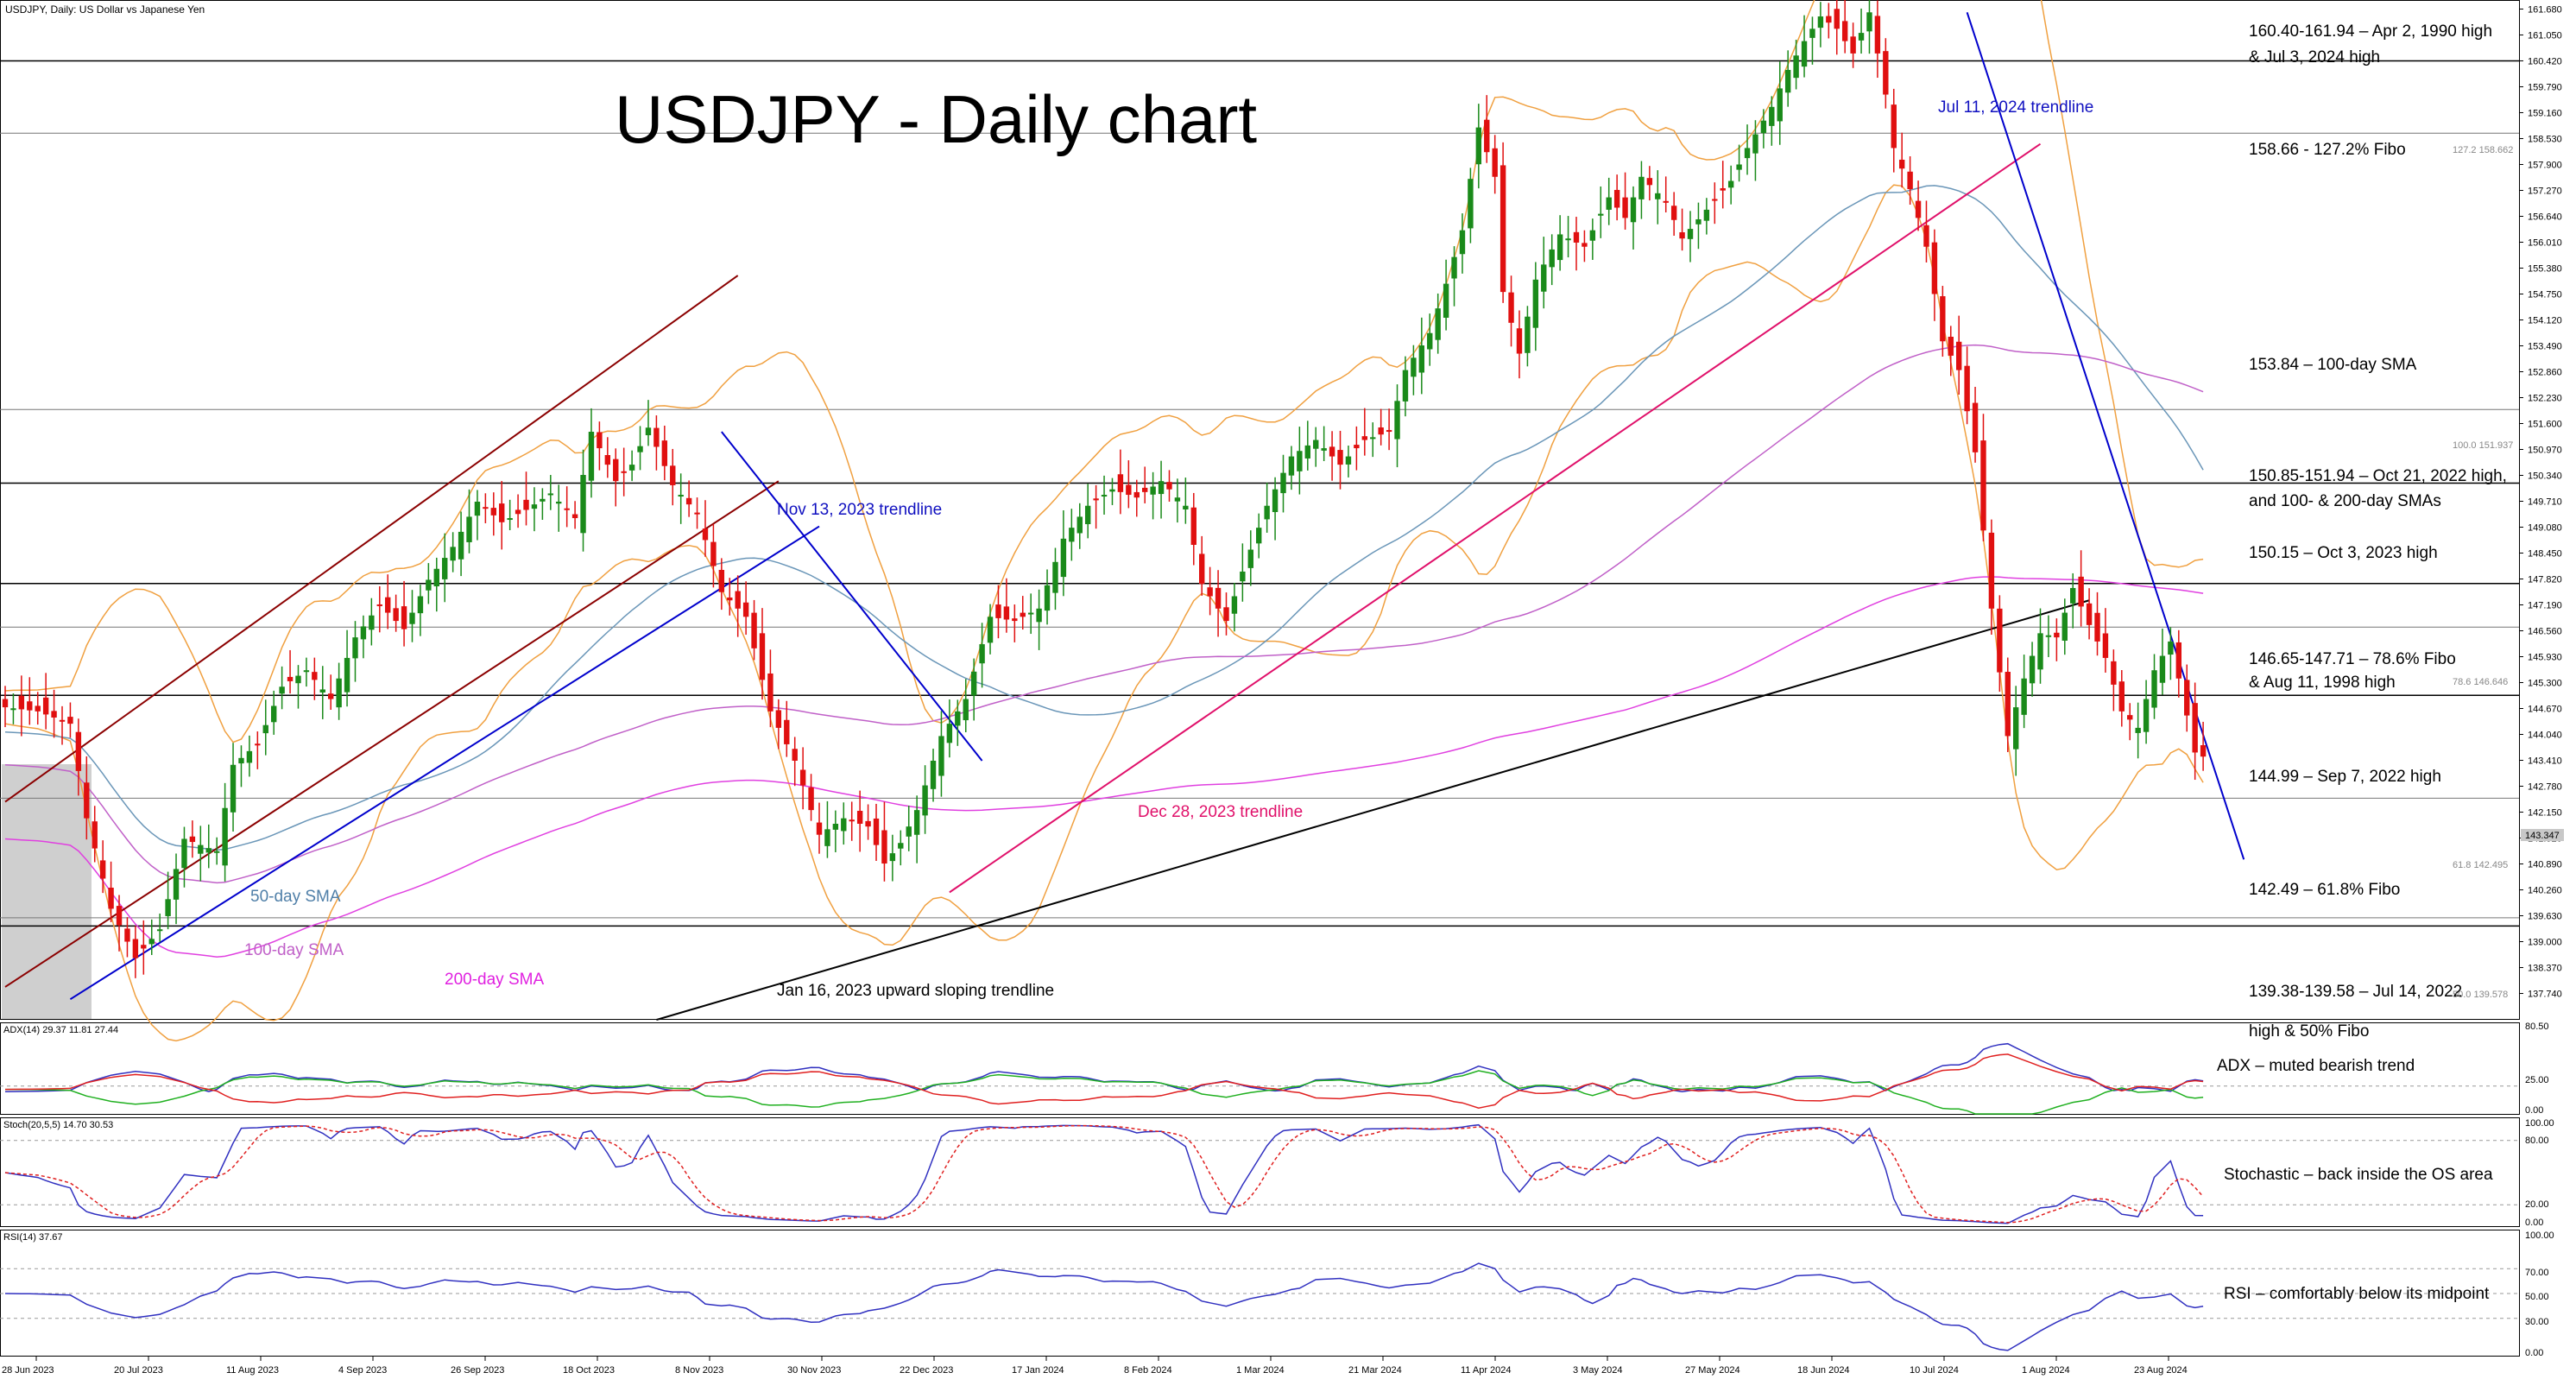 The image size is (2576, 1379). Describe the element at coordinates (2161, 1370) in the screenshot. I see `date-label: 23 Aug 2024` at that location.